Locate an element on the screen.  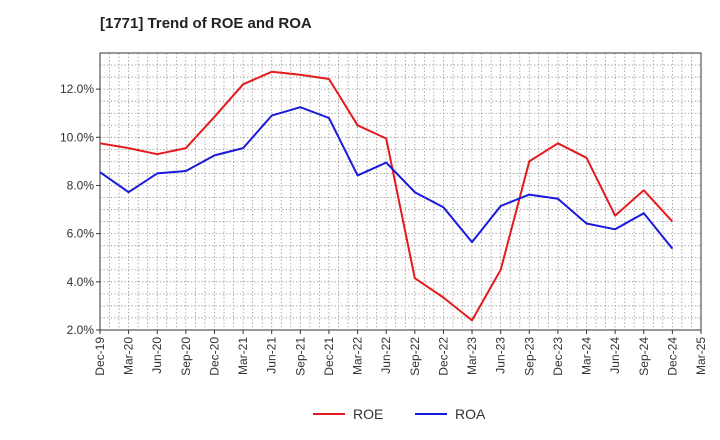
x-tick-label: Mar-22 is located at coordinates (358, 356).